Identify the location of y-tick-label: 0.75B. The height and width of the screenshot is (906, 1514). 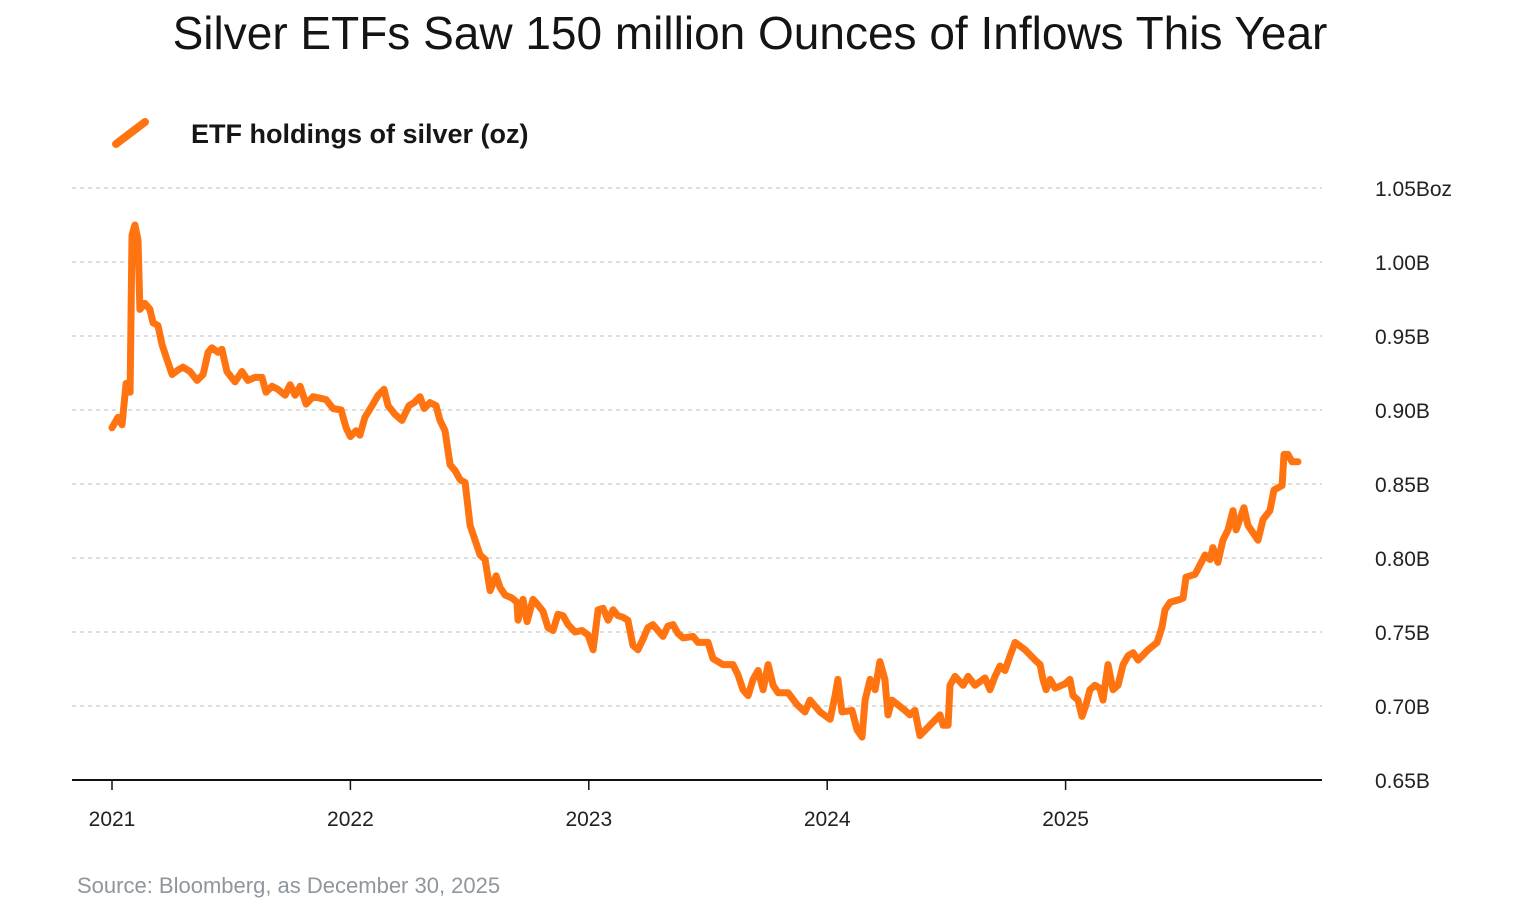
(1402, 633).